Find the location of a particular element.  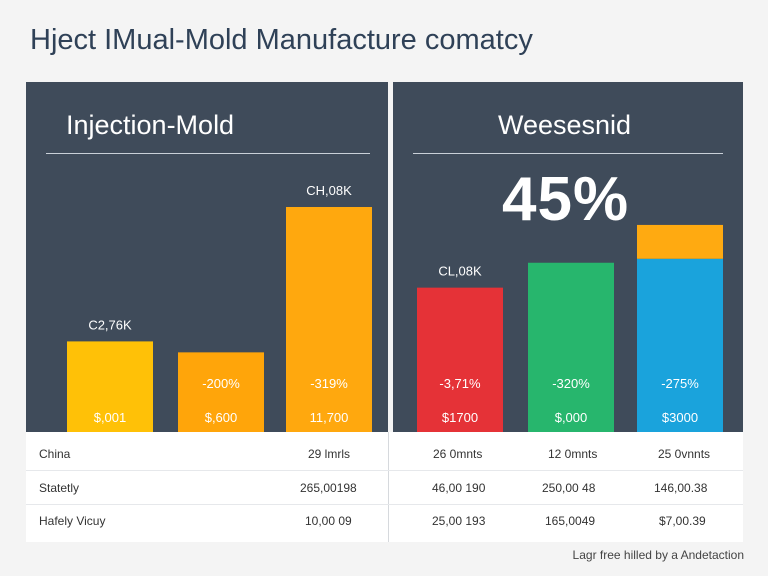

table-row-label: Hafely Vicuy is located at coordinates (72, 521).